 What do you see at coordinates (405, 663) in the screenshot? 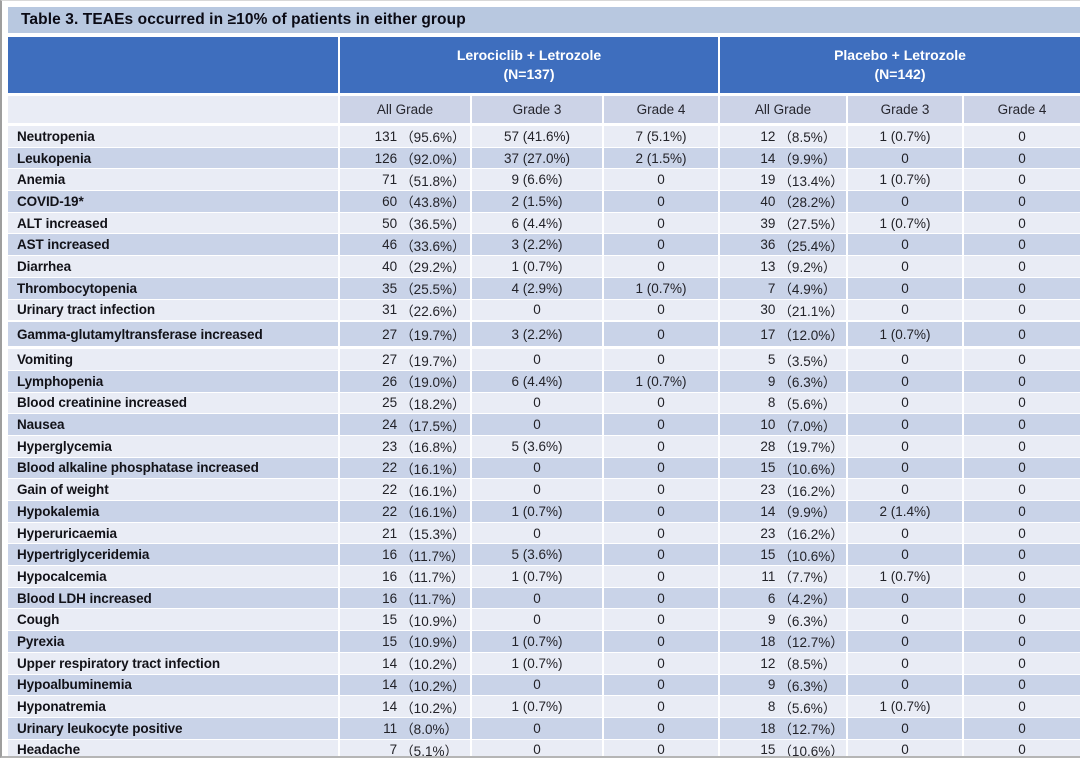
I see `value-cell: 14 （10.2%）` at bounding box center [405, 663].